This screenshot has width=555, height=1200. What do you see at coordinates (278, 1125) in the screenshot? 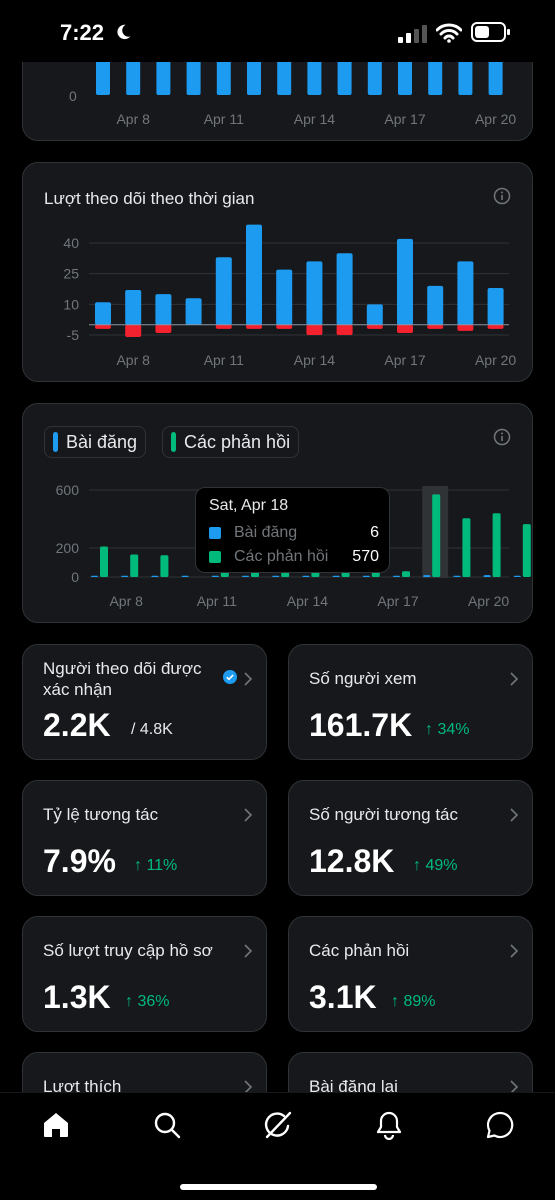
I see `grok-icon` at bounding box center [278, 1125].